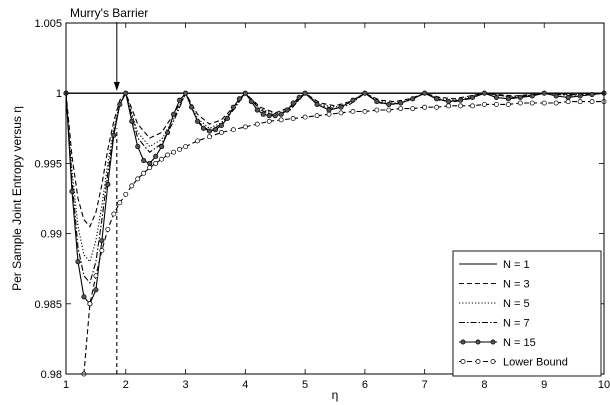  I want to click on y-tick-label: 0.985, so click(48, 305).